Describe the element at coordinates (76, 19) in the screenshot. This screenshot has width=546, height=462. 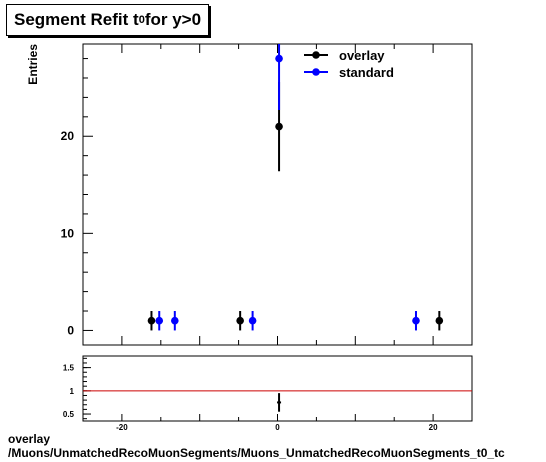
I see `chart-title-prefix: Segment Refit t` at that location.